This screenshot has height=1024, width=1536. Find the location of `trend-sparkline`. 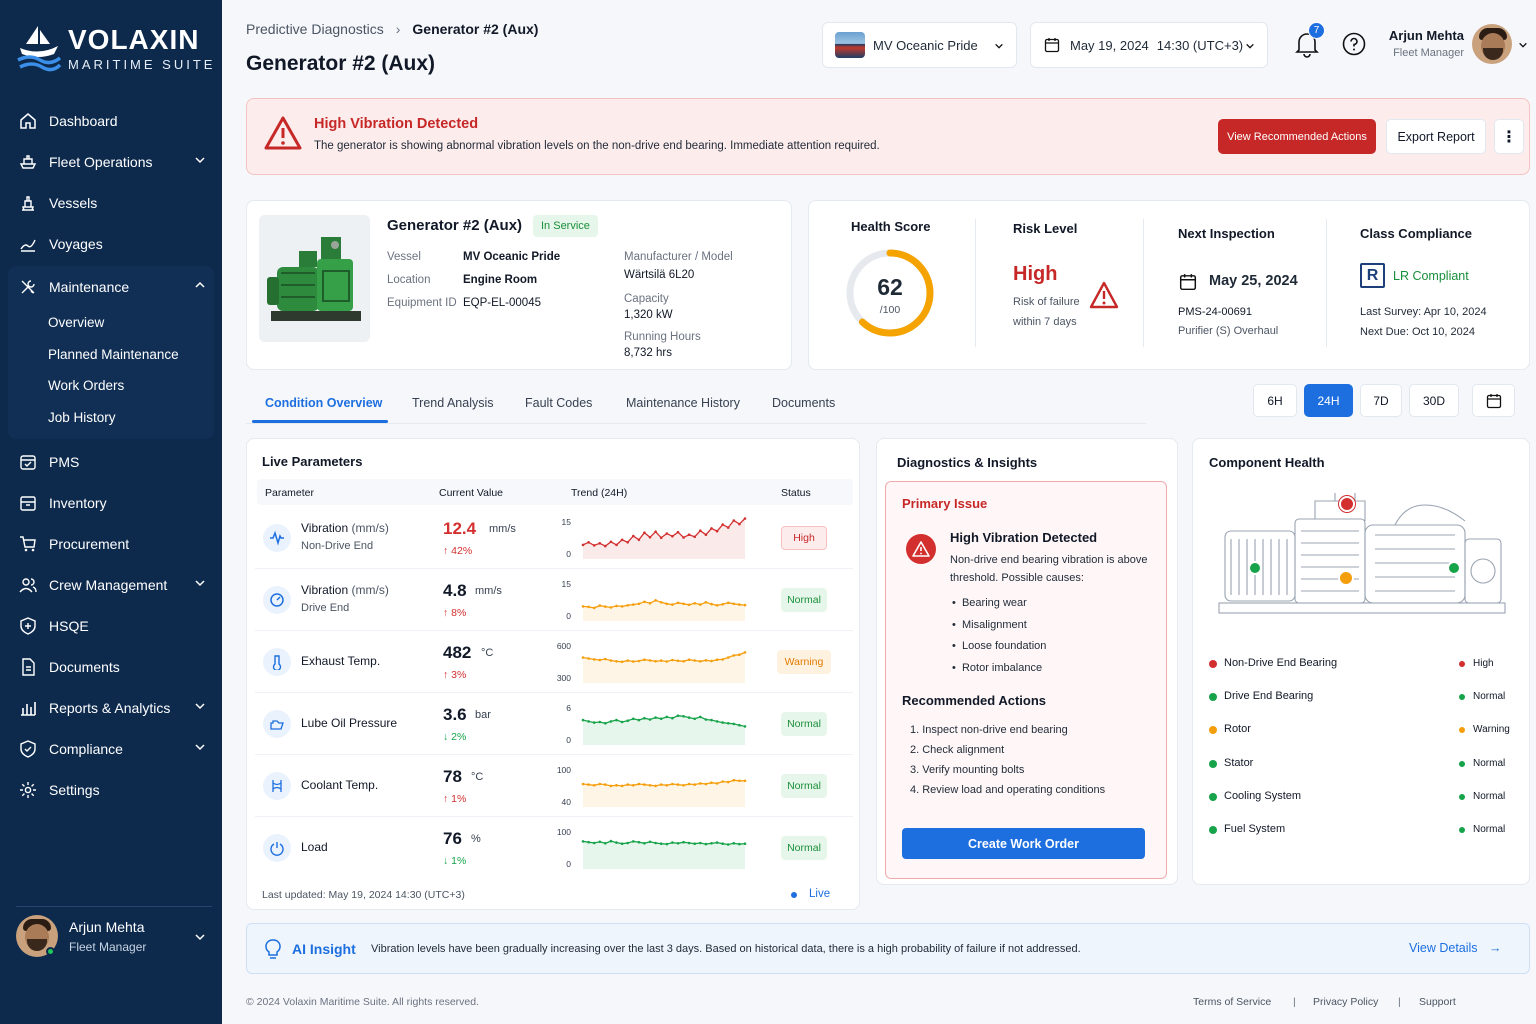

trend-sparkline is located at coordinates (664, 729).